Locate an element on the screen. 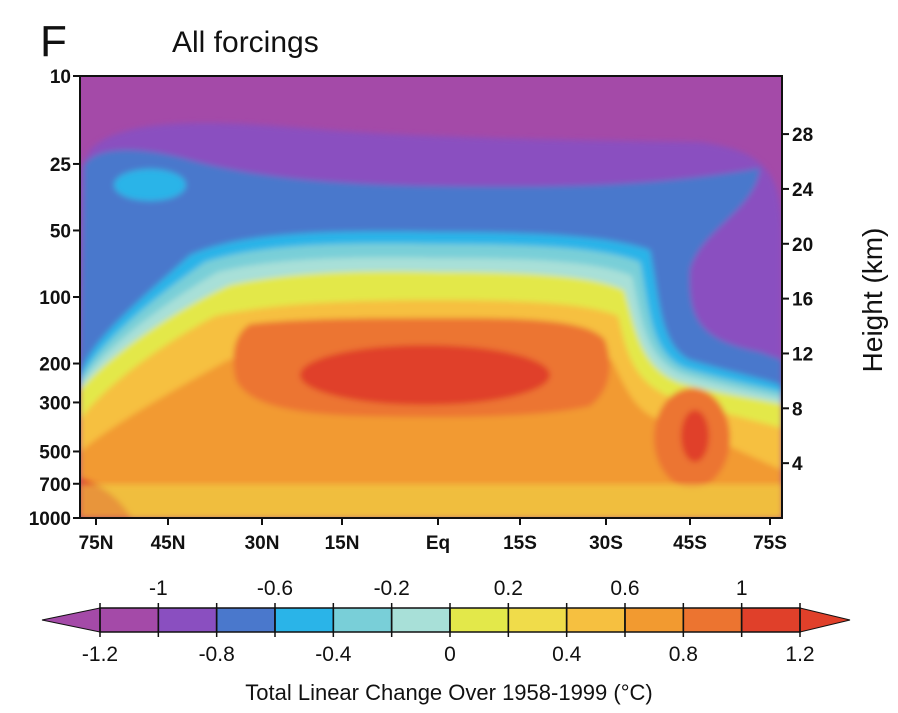  colorbar-extend-high is located at coordinates (825, 620).